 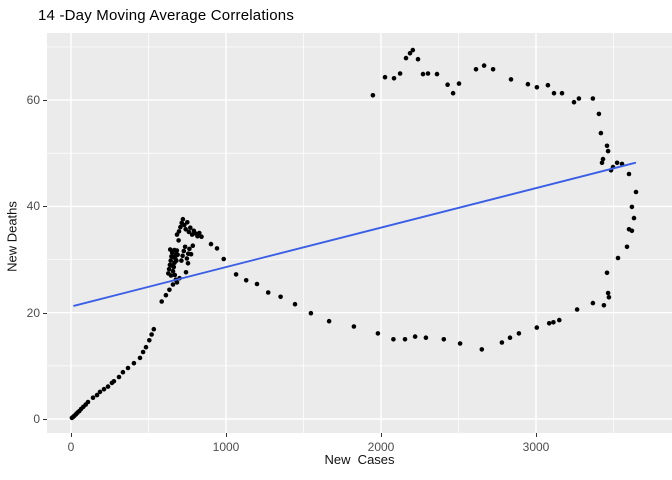 I want to click on x-tick-label: 2000, so click(x=381, y=447).